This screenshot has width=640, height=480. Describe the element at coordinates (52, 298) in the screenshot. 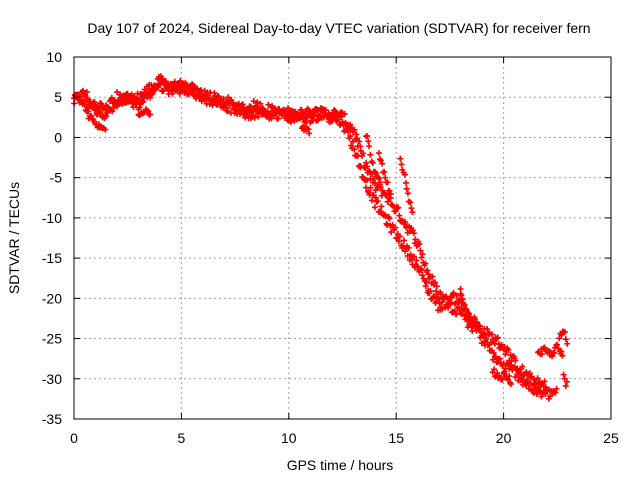

I see `y-tick-label: -20` at that location.